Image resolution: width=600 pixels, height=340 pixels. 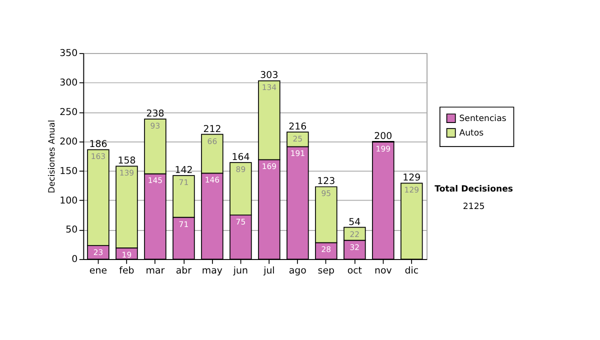 I want to click on total-label: 164, so click(x=241, y=158).